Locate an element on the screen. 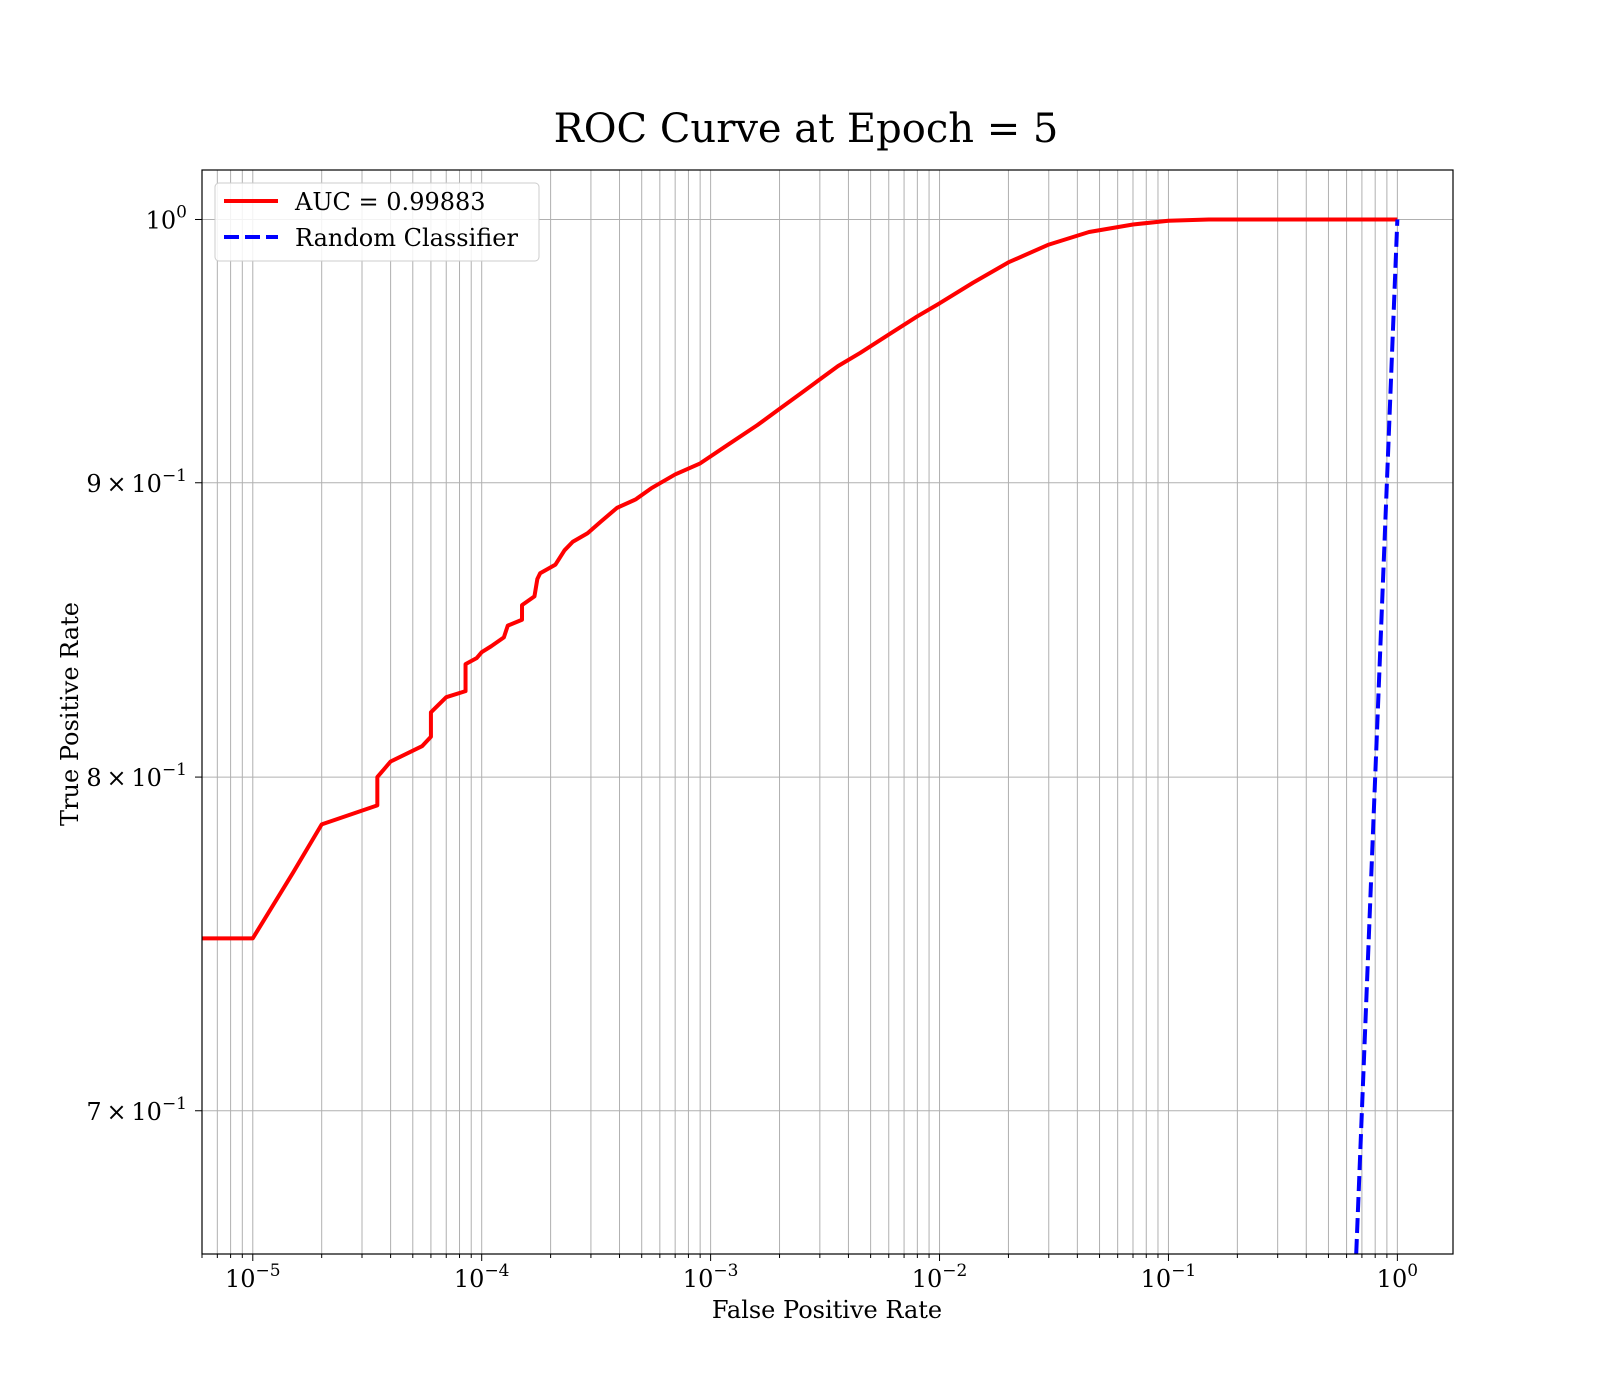  legend-box is located at coordinates (377, 222).